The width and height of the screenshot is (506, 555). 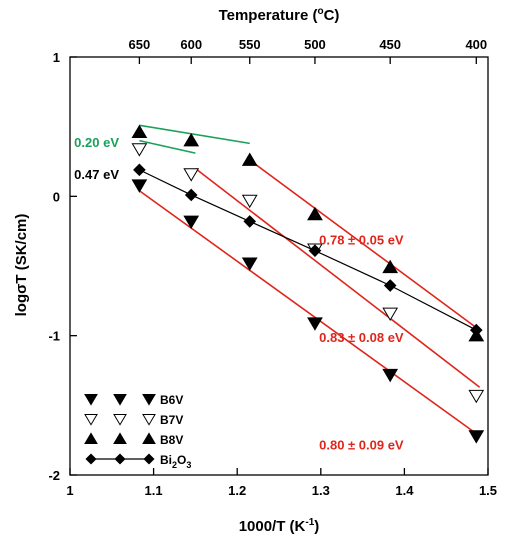 What do you see at coordinates (237, 490) in the screenshot?
I see `x-tick-label: 1.2` at bounding box center [237, 490].